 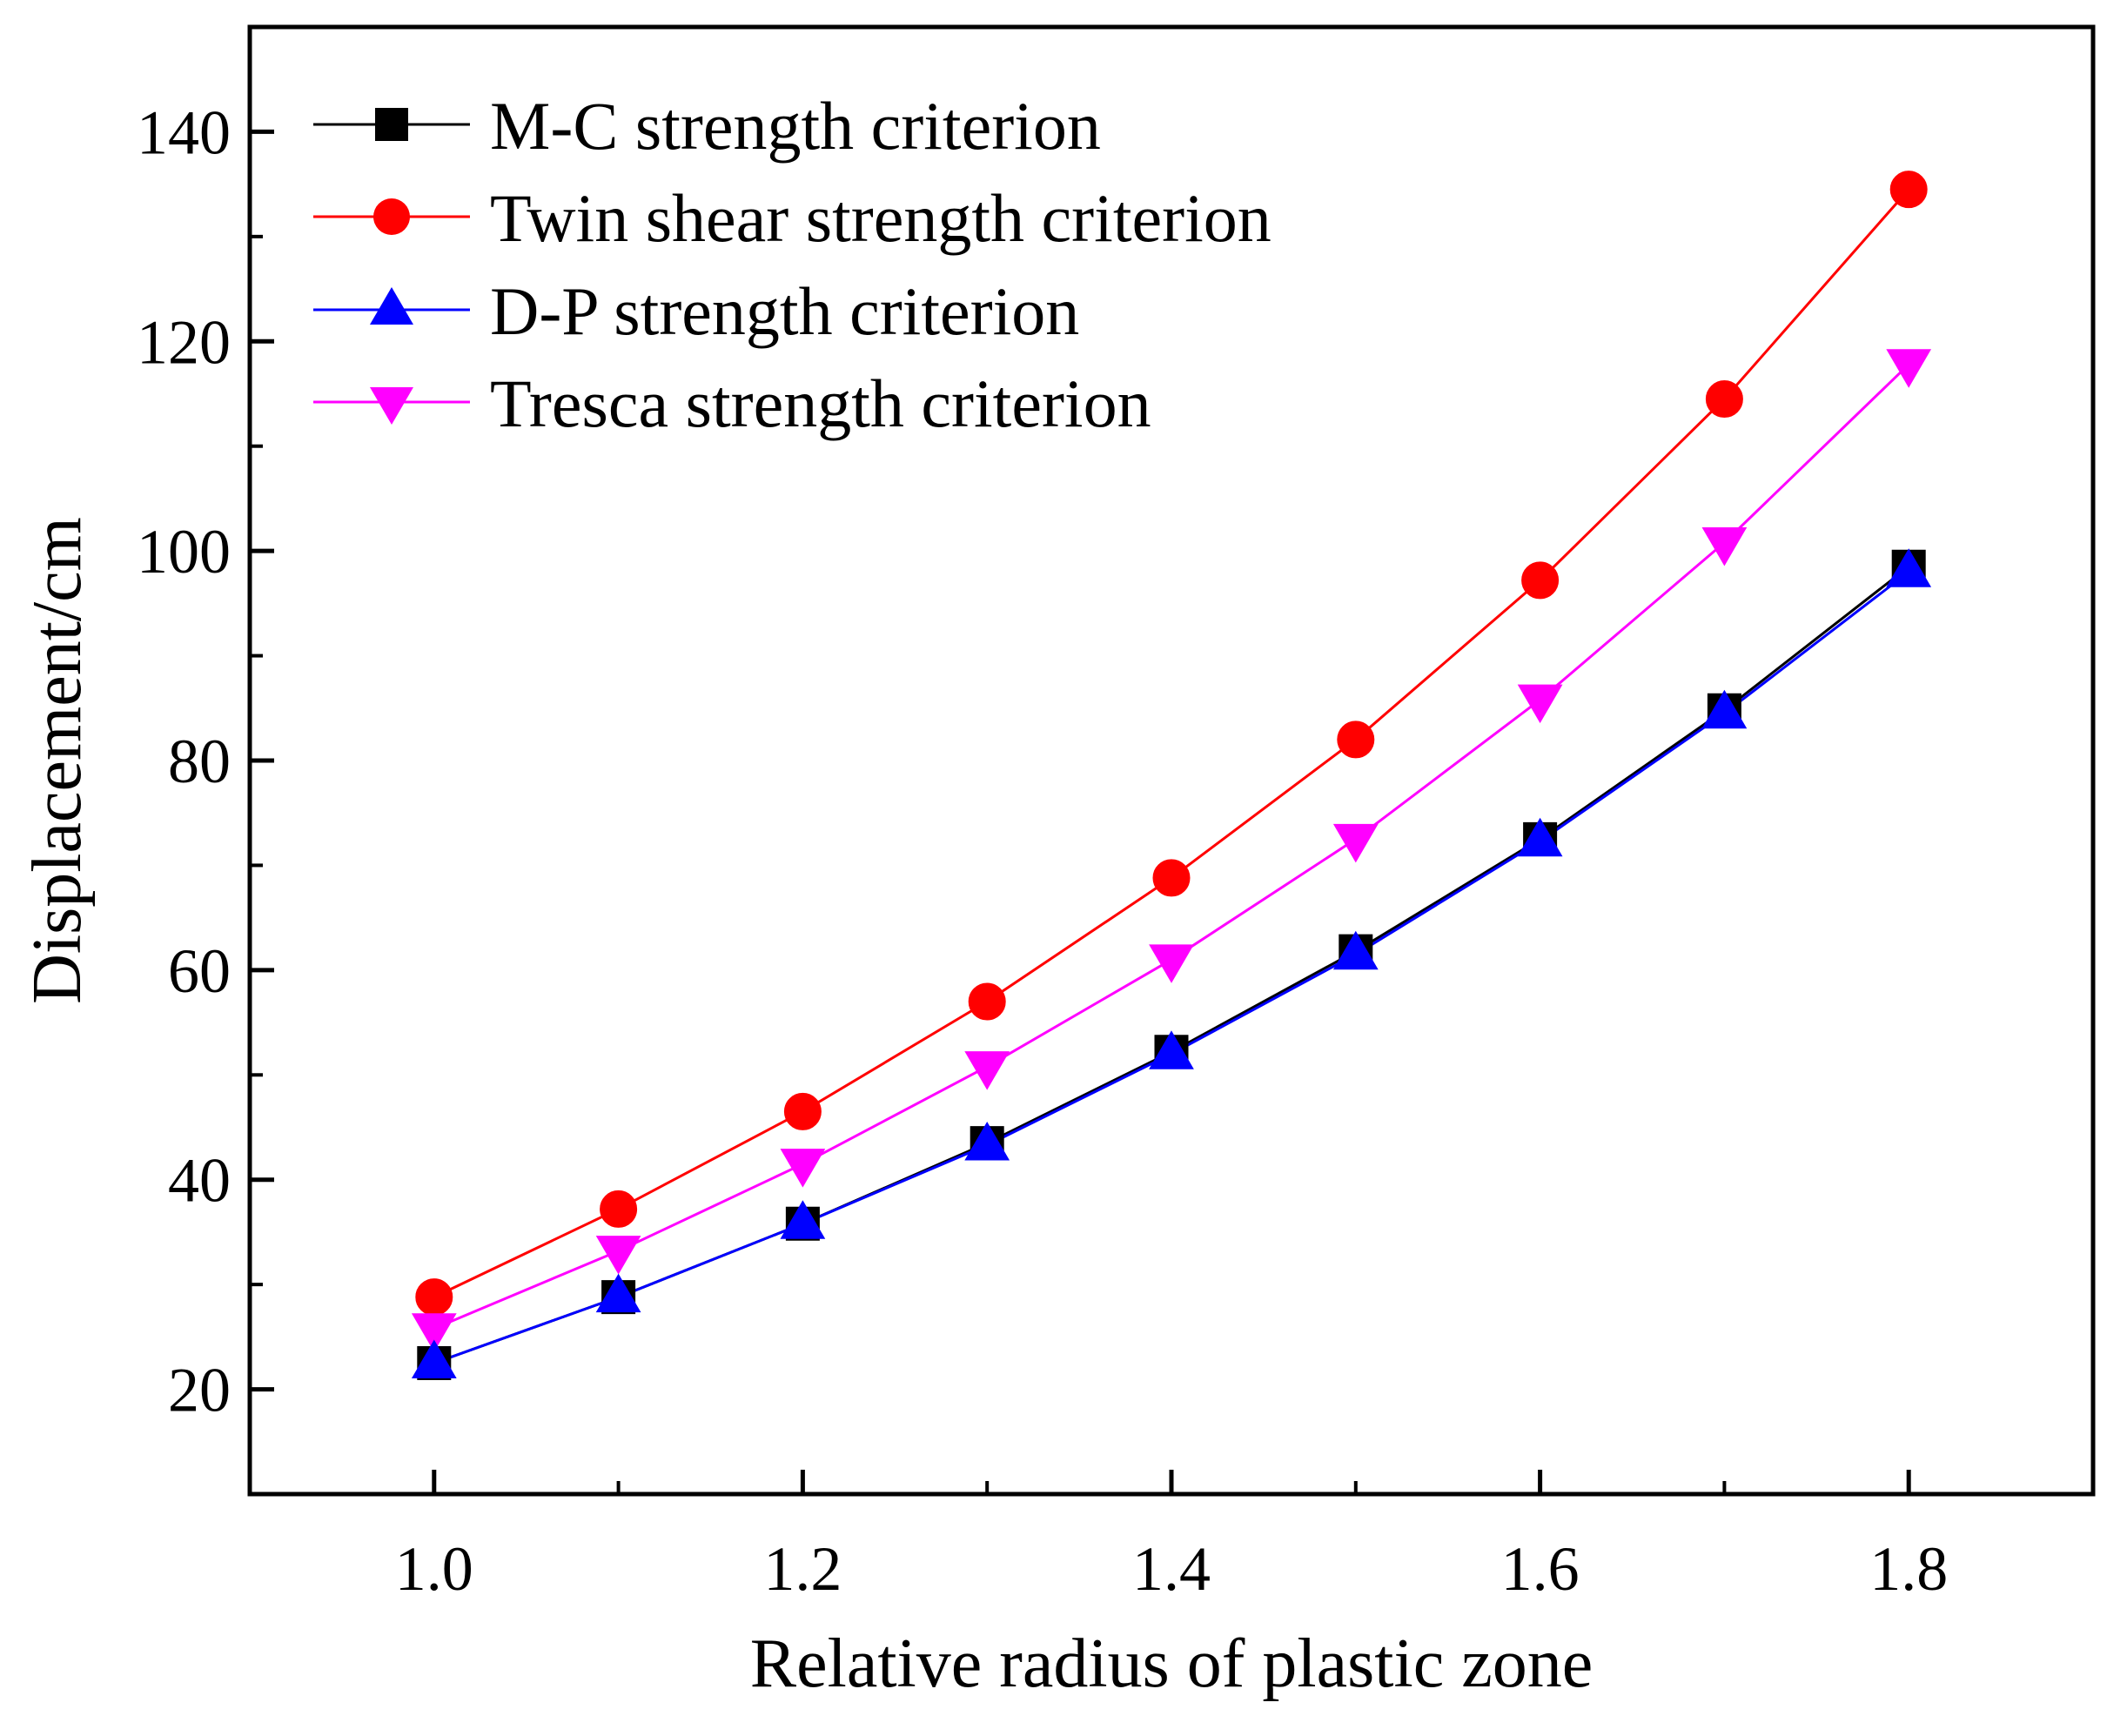 What do you see at coordinates (200, 1181) in the screenshot?
I see `y-tick-label: 40` at bounding box center [200, 1181].